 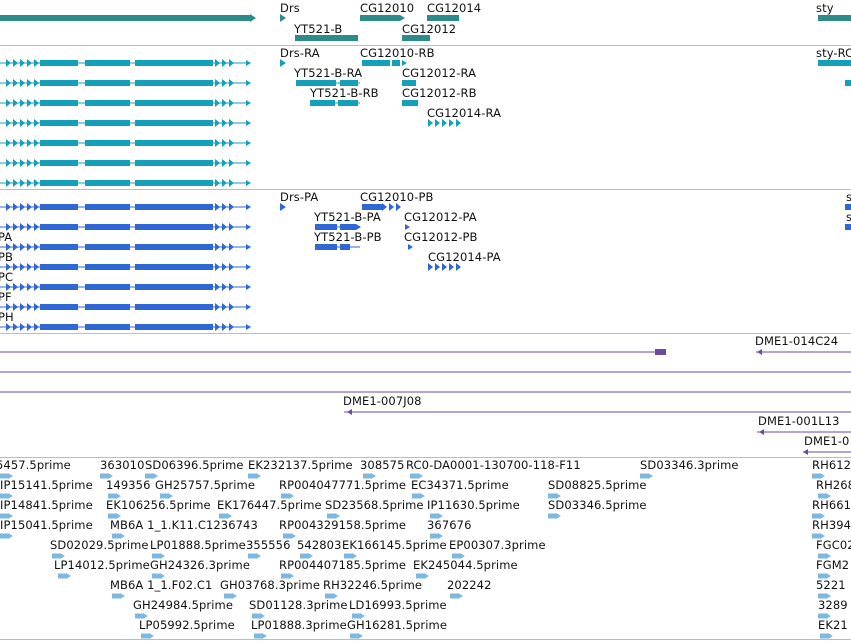 I want to click on est-label: GH24326.3prime, so click(x=200, y=565).